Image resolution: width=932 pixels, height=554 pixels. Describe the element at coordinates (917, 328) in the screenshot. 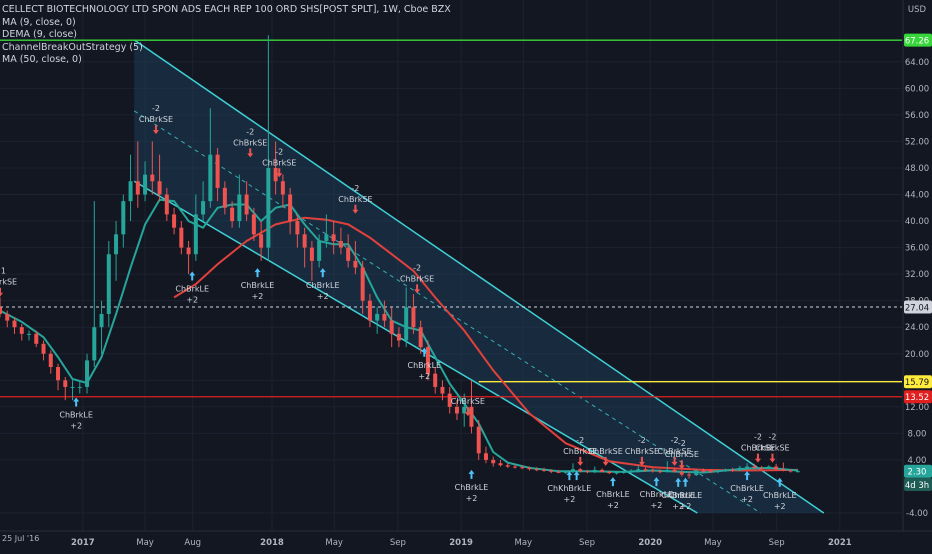

I see `price-tick-label: 24.00` at that location.